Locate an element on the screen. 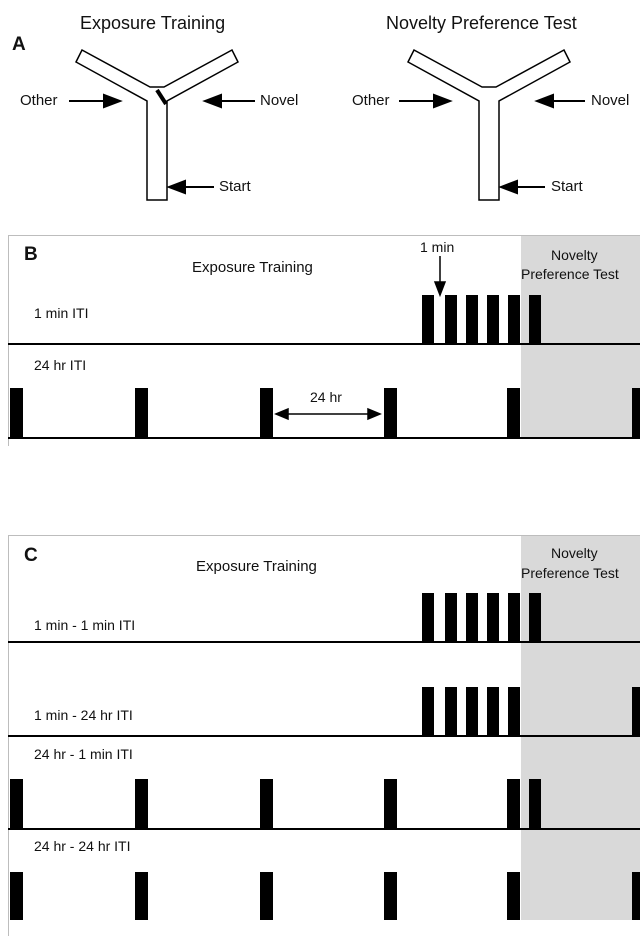 This screenshot has height=936, width=640. panel-c-row-4-label: 24 hr - 24 hr ITI is located at coordinates (82, 846).